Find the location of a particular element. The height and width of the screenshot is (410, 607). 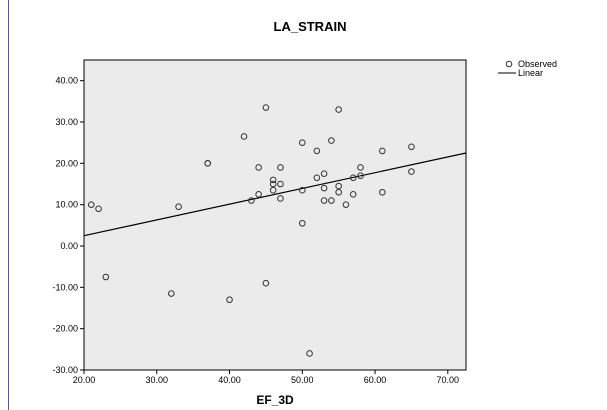

x-tick-label: 70.00 is located at coordinates (448, 380).